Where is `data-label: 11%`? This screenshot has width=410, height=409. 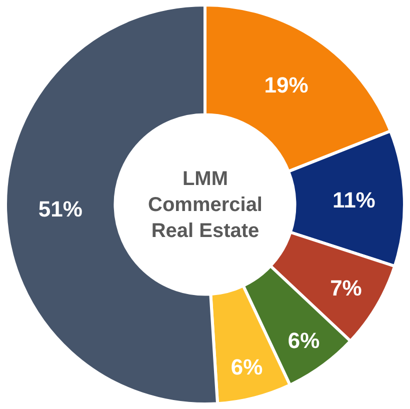 data-label: 11% is located at coordinates (354, 199).